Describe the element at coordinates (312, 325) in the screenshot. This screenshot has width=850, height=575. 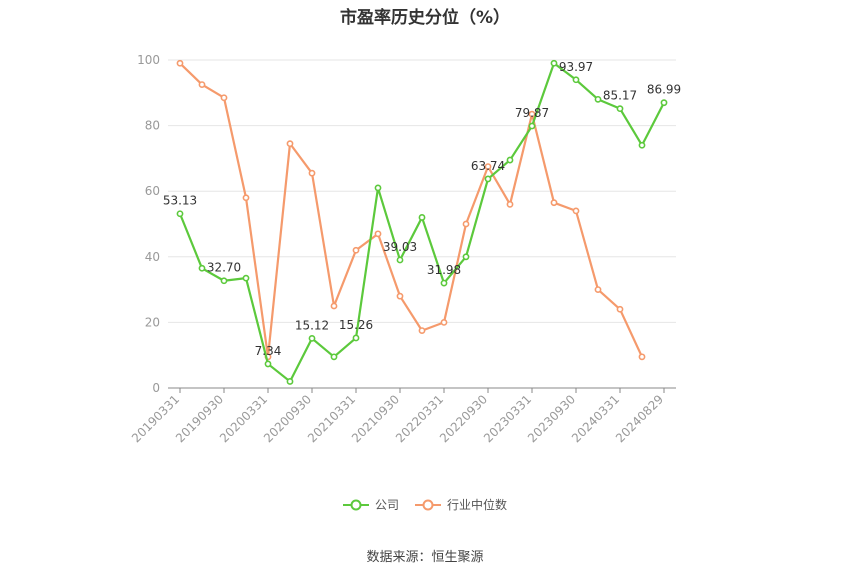
I see `data-label: 15.12` at that location.